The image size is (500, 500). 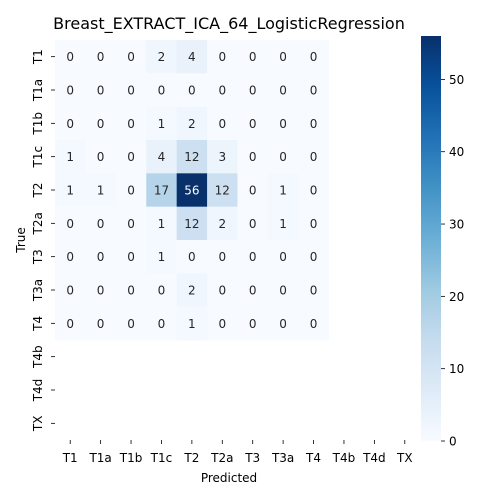 I want to click on x-axis-ticks: T1 T1a T1b T1c T2 T2a T3 T3a T4 T4b T4d TX, so click(x=237, y=452).